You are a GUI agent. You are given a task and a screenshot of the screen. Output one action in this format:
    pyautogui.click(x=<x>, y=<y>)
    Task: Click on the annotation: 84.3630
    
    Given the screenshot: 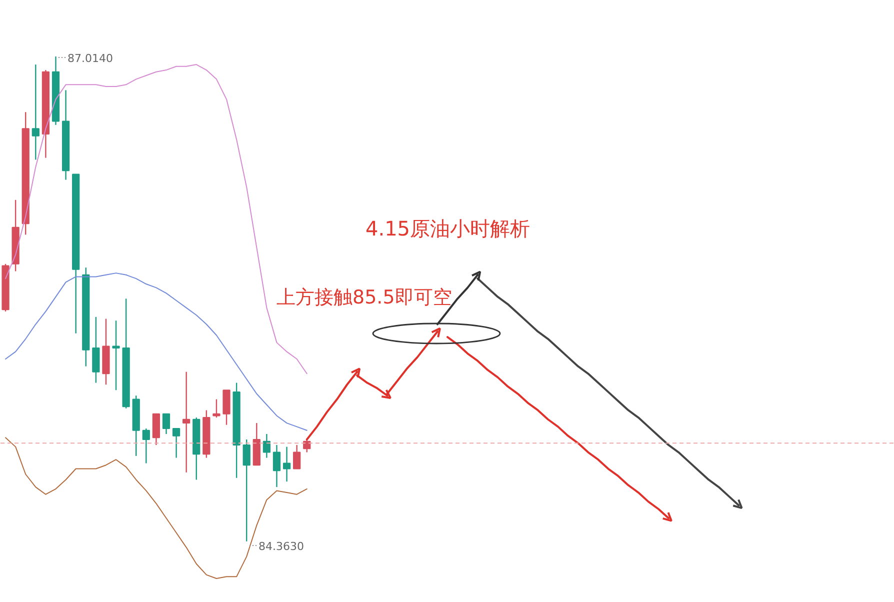 What is the action you would take?
    pyautogui.click(x=281, y=546)
    